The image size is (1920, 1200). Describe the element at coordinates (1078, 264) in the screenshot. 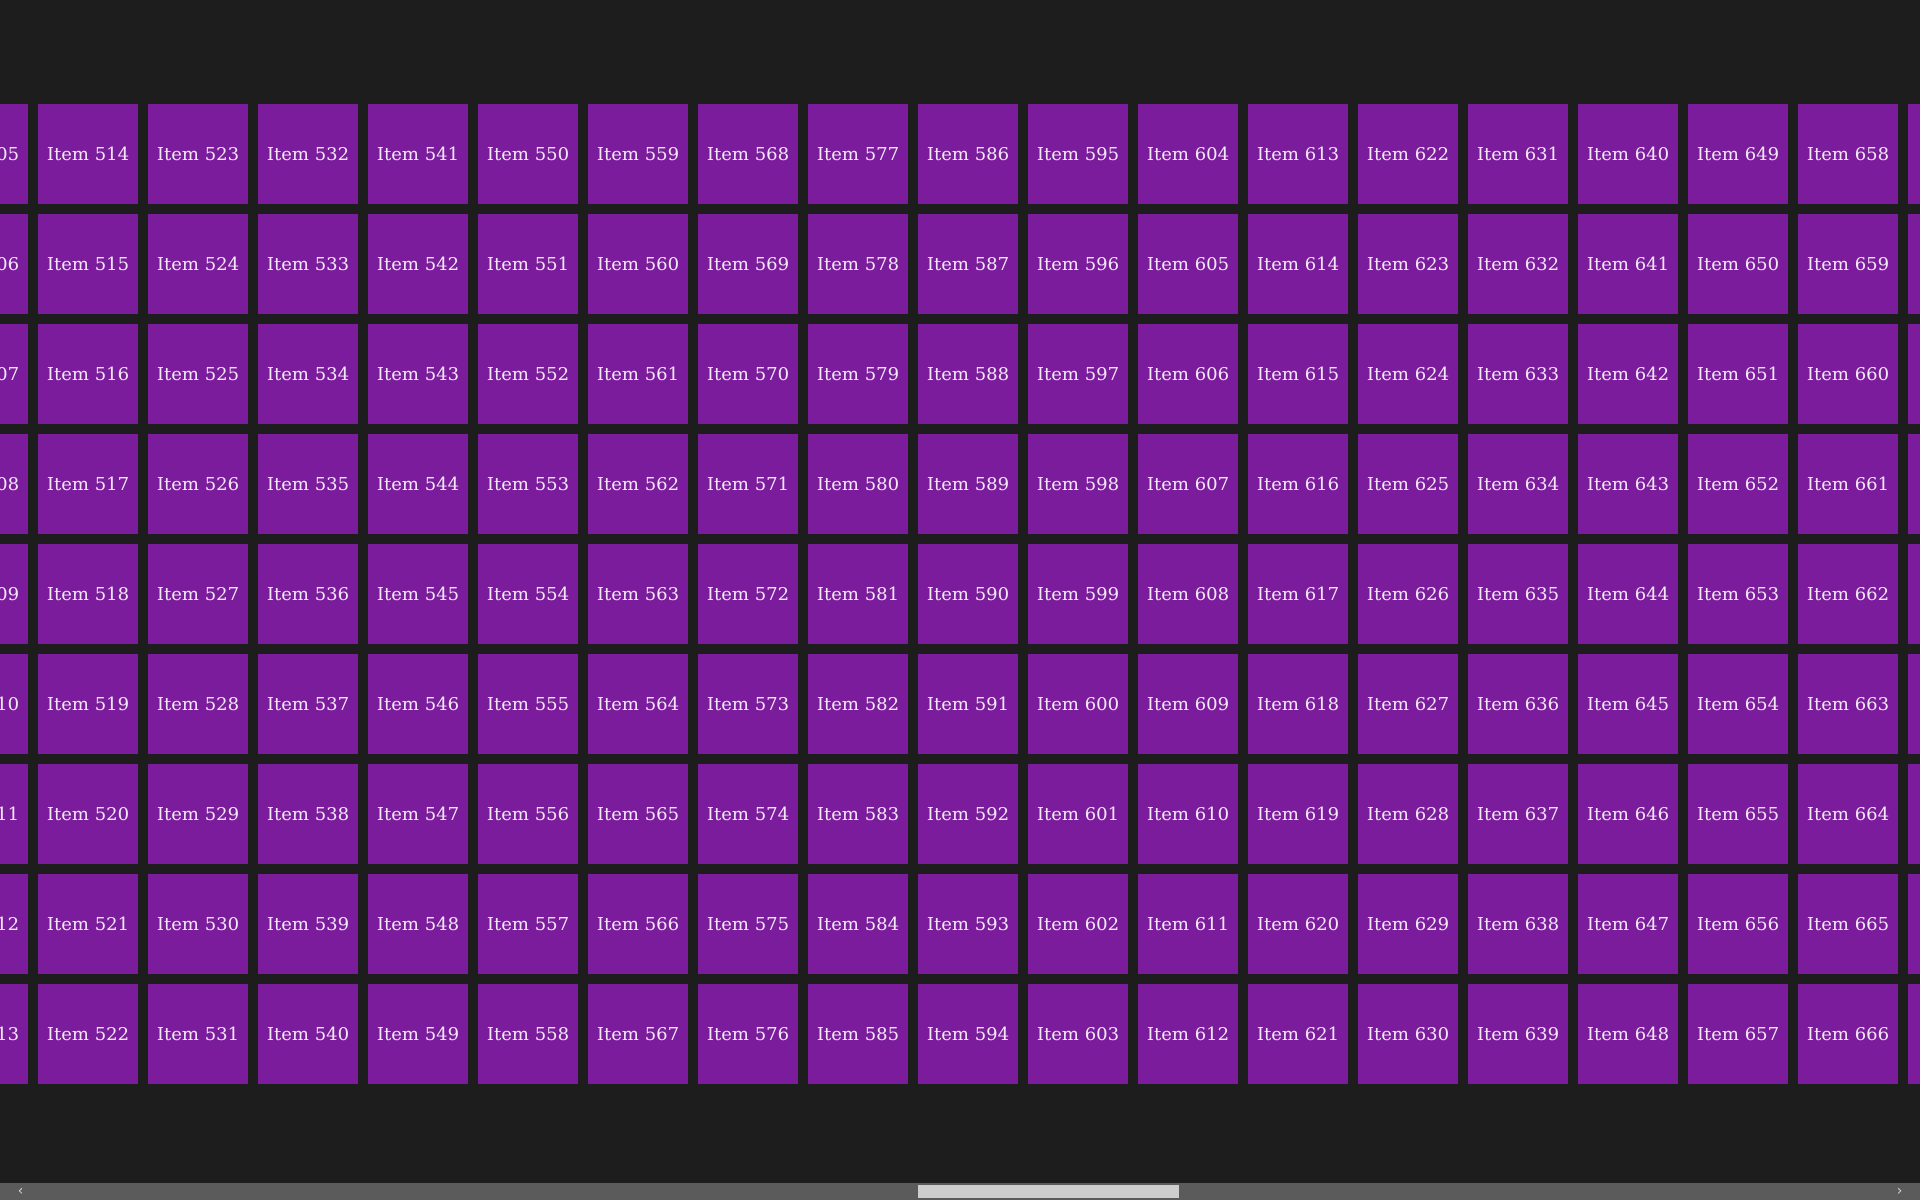

I see `item-tile: Item 596` at that location.